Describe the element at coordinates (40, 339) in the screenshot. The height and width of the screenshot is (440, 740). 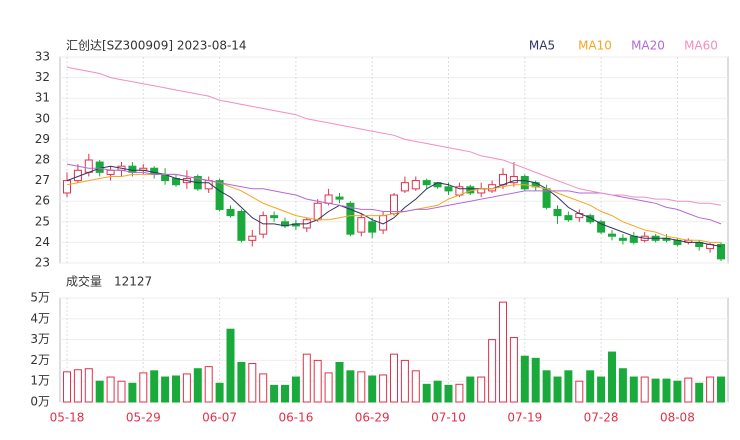
I see `volume-tick-label: 3万` at that location.